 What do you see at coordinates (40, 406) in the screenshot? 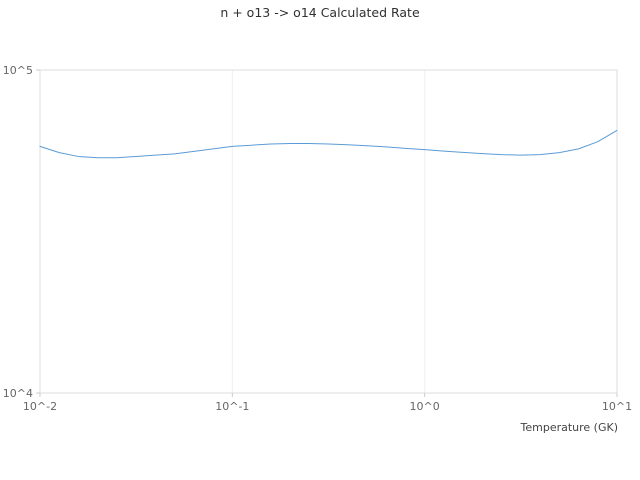
I see `x-tick-label: 10^-2` at bounding box center [40, 406].